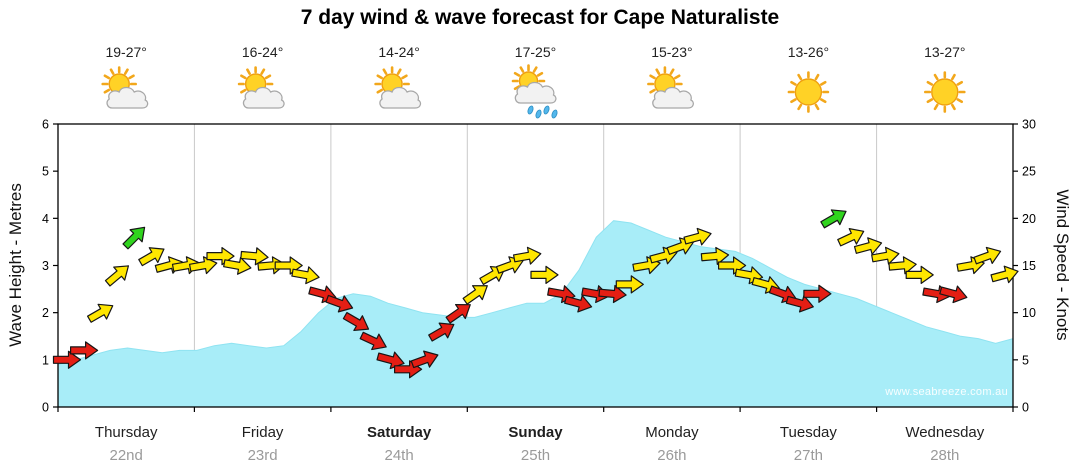 This screenshot has height=475, width=1080. I want to click on weather-icon-rain, so click(534, 91).